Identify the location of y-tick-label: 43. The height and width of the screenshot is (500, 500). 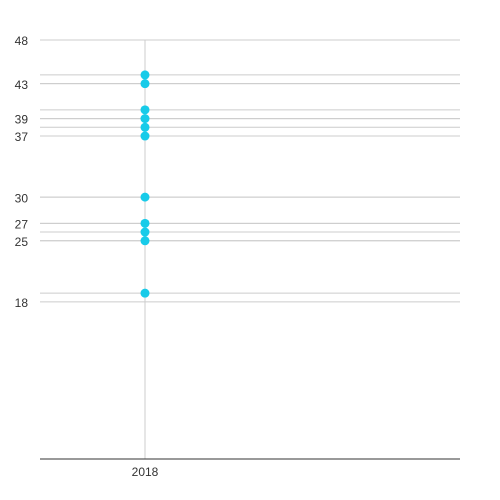
(22, 85).